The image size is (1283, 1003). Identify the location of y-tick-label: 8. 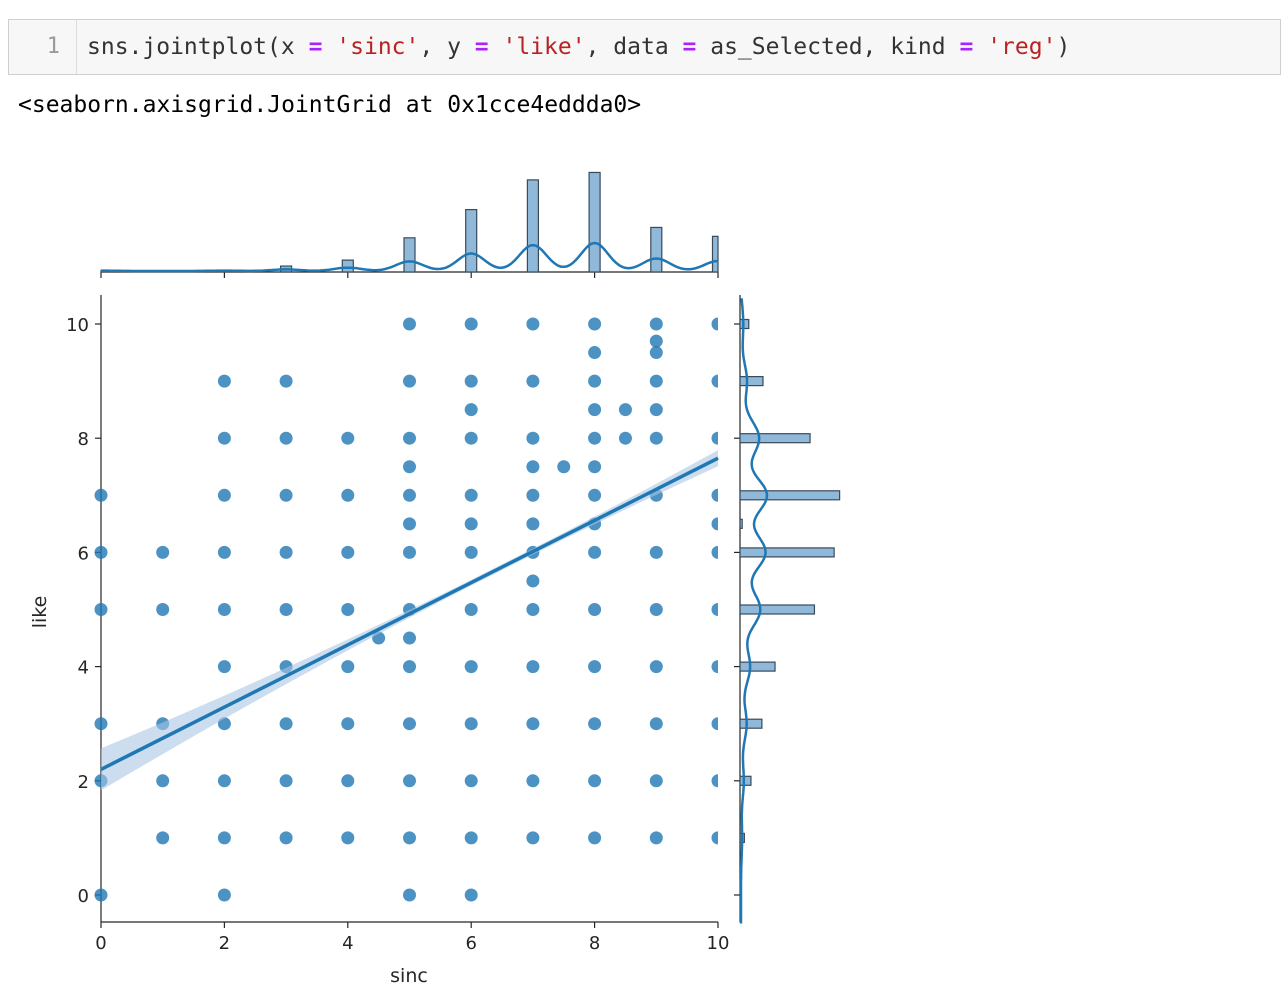
(83, 439).